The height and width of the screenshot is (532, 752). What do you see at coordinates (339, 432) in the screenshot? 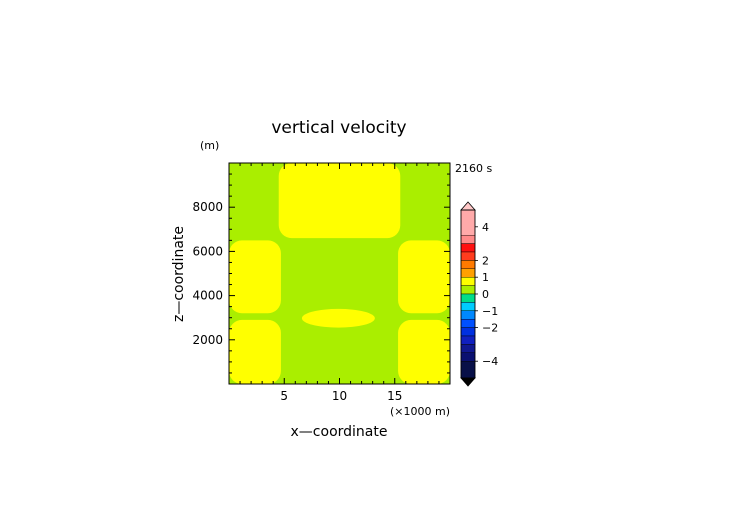
I see `x-axis-label: x—coordinate` at bounding box center [339, 432].